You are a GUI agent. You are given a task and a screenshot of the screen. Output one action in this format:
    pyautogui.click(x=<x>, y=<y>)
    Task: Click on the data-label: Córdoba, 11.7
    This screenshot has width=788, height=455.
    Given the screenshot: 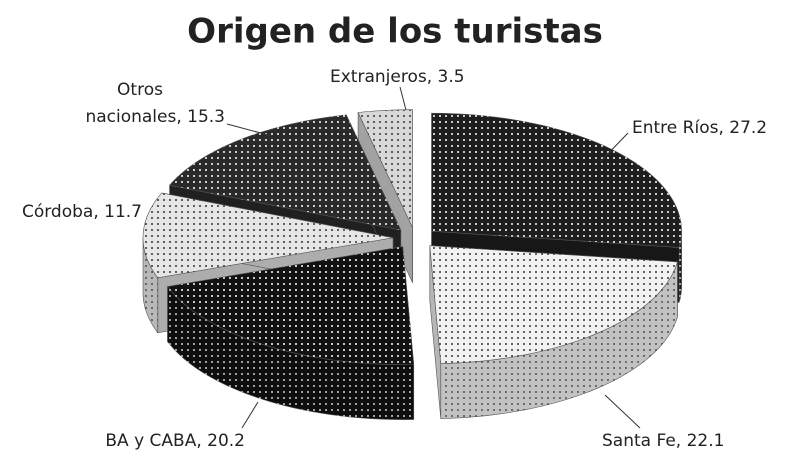 What is the action you would take?
    pyautogui.click(x=82, y=212)
    